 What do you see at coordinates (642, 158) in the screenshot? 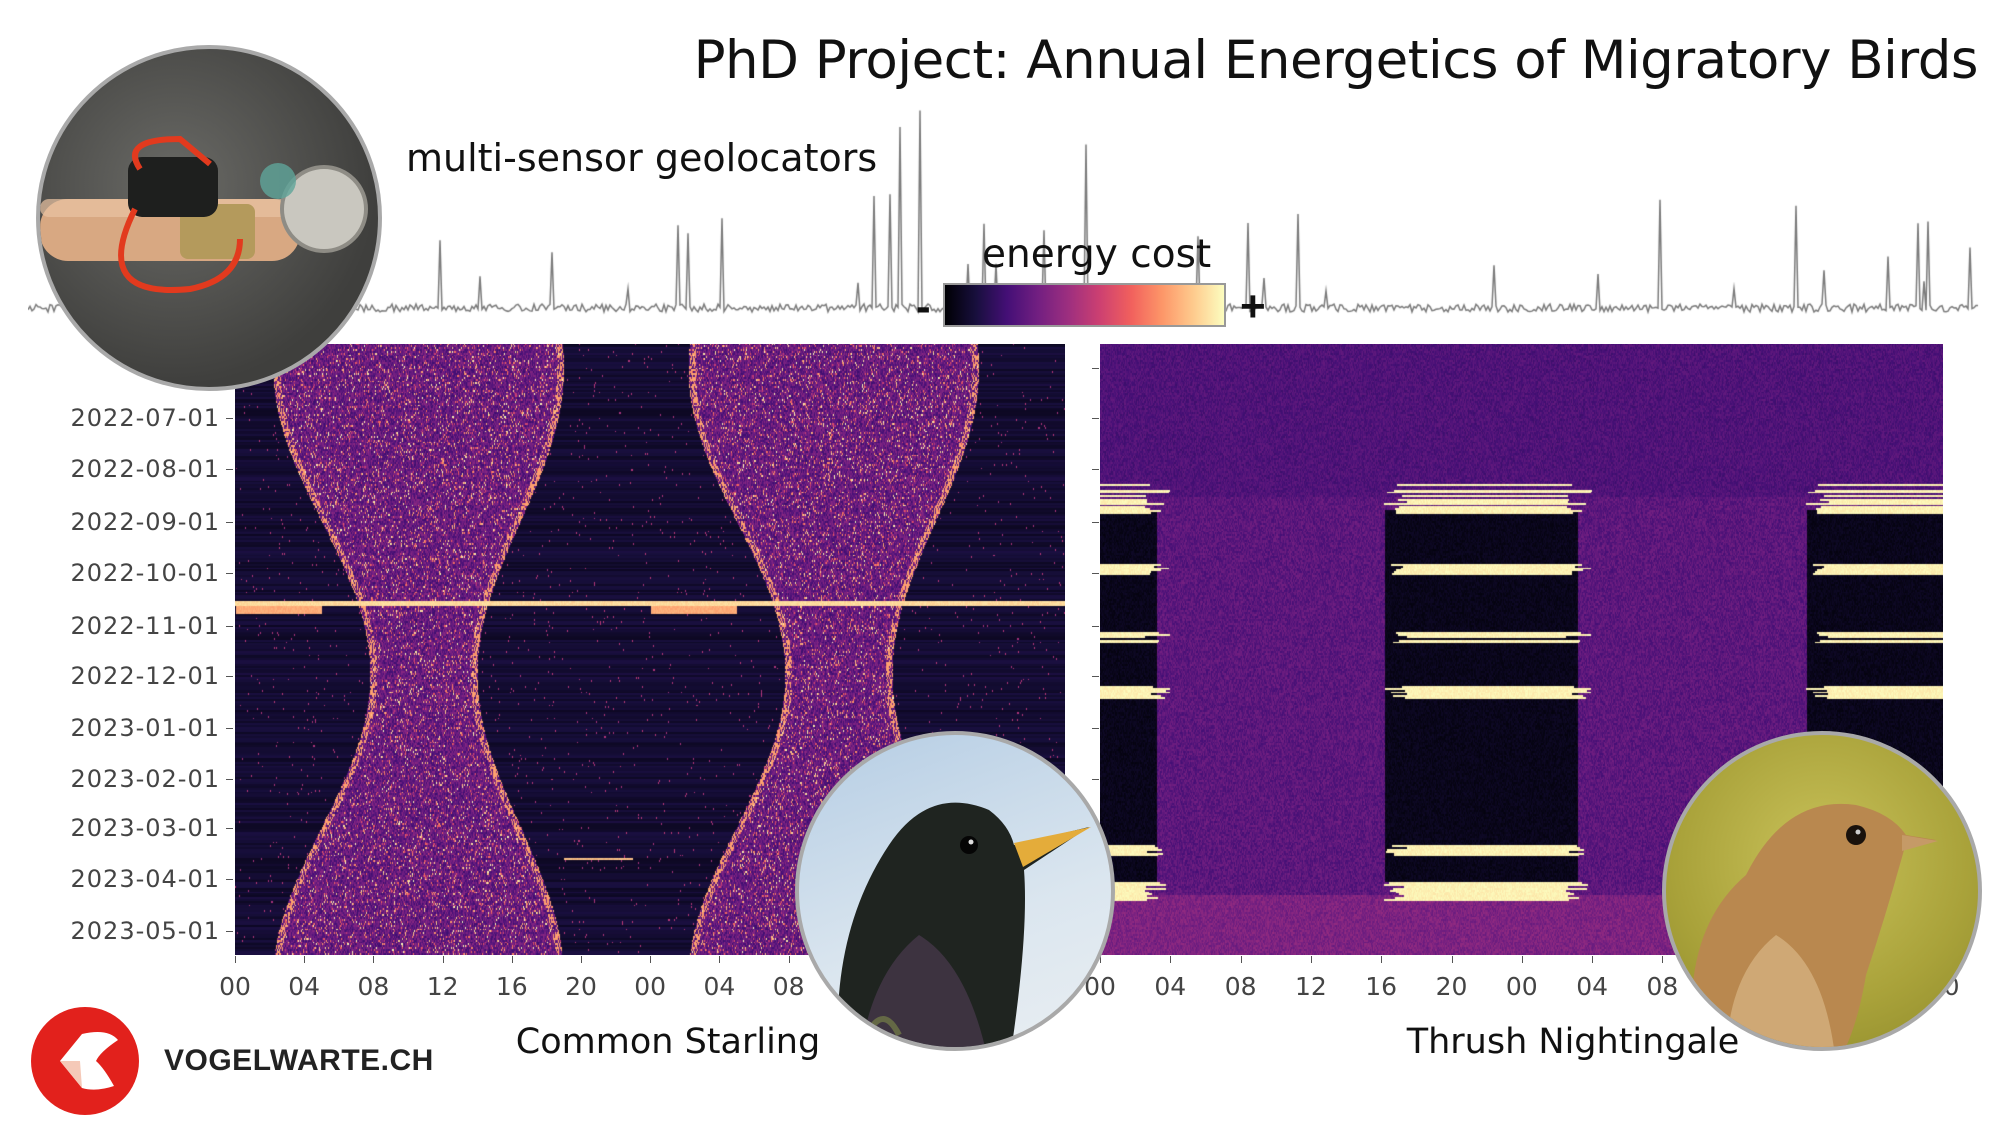
I see `subtitle: multi-sensor geolocators` at bounding box center [642, 158].